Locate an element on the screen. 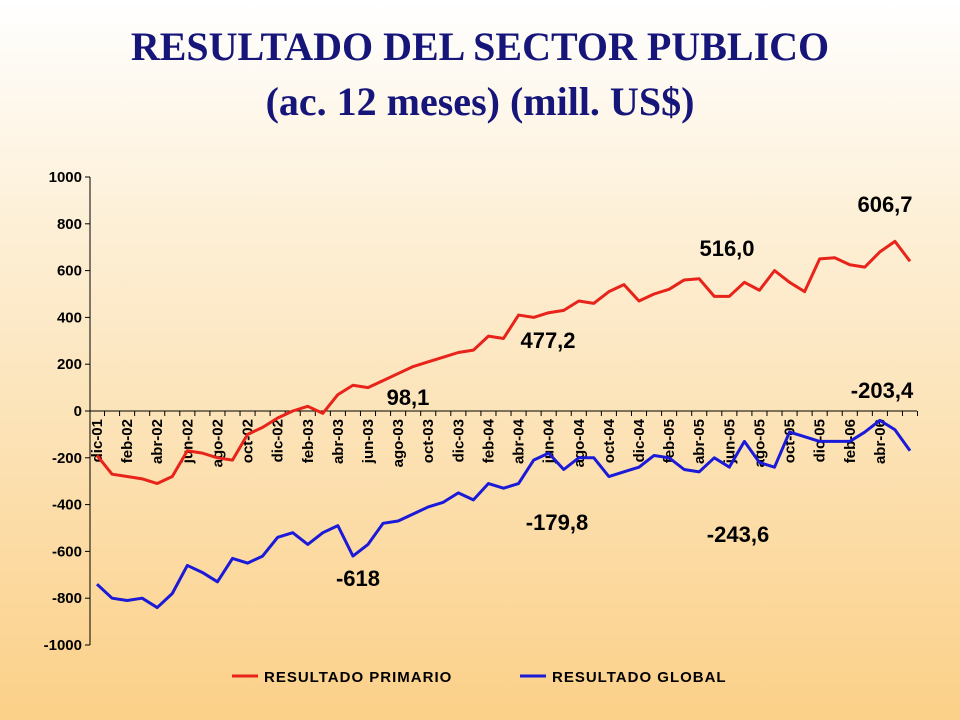 This screenshot has width=960, height=720. y-tick-label: 400 is located at coordinates (69, 317).